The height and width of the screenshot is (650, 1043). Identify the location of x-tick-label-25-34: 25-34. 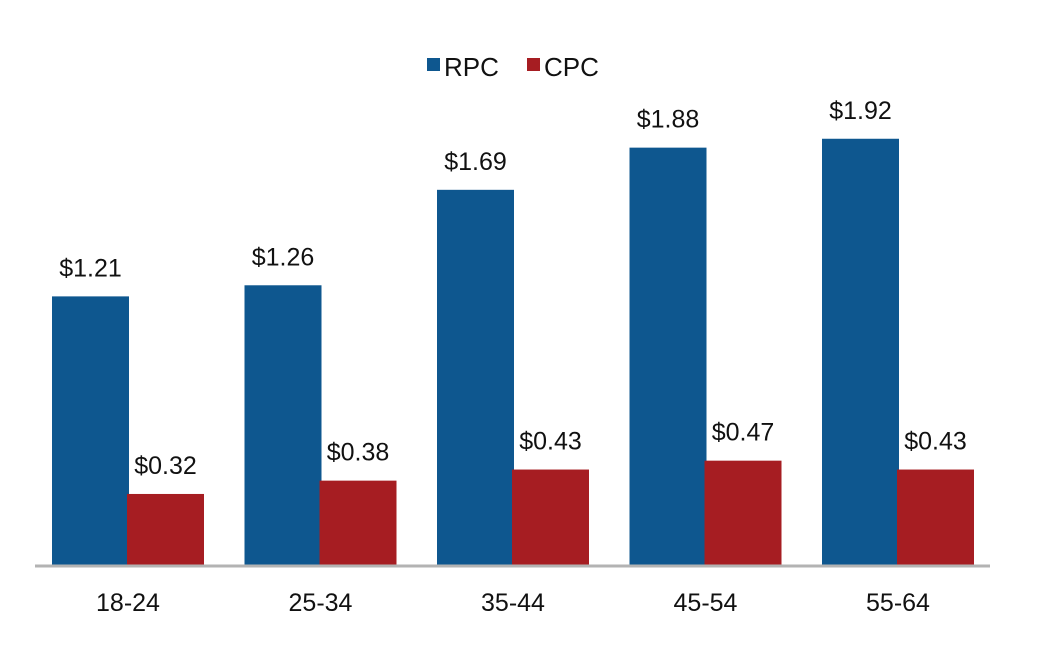
(321, 603).